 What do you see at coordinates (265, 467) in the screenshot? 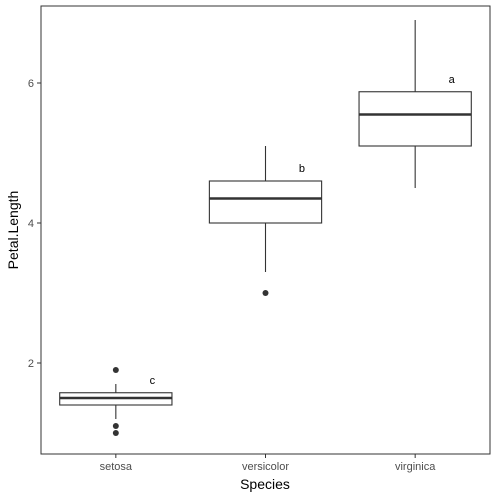
I see `x-tick-label: versicolor` at bounding box center [265, 467].